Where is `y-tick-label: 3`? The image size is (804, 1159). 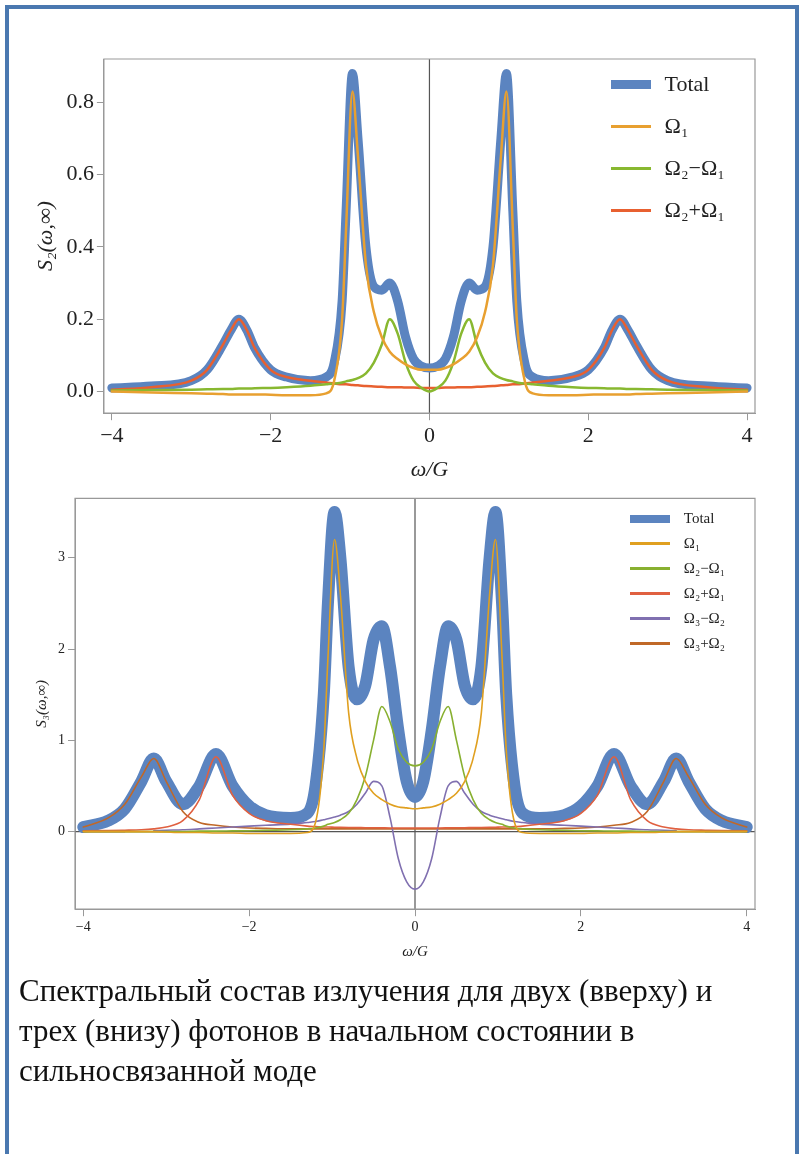
y-tick-label: 3 is located at coordinates (61, 557).